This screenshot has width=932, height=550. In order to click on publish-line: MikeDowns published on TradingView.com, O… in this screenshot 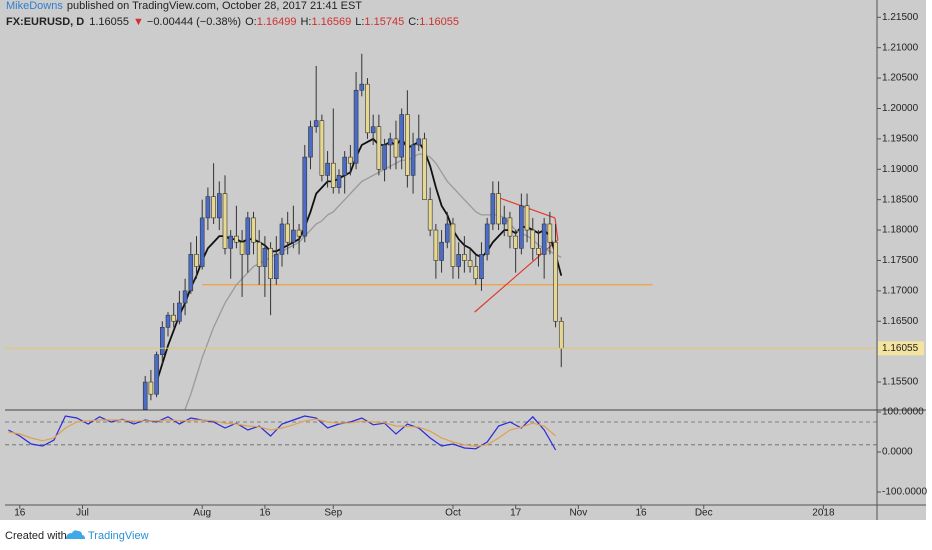, I will do `click(184, 6)`.